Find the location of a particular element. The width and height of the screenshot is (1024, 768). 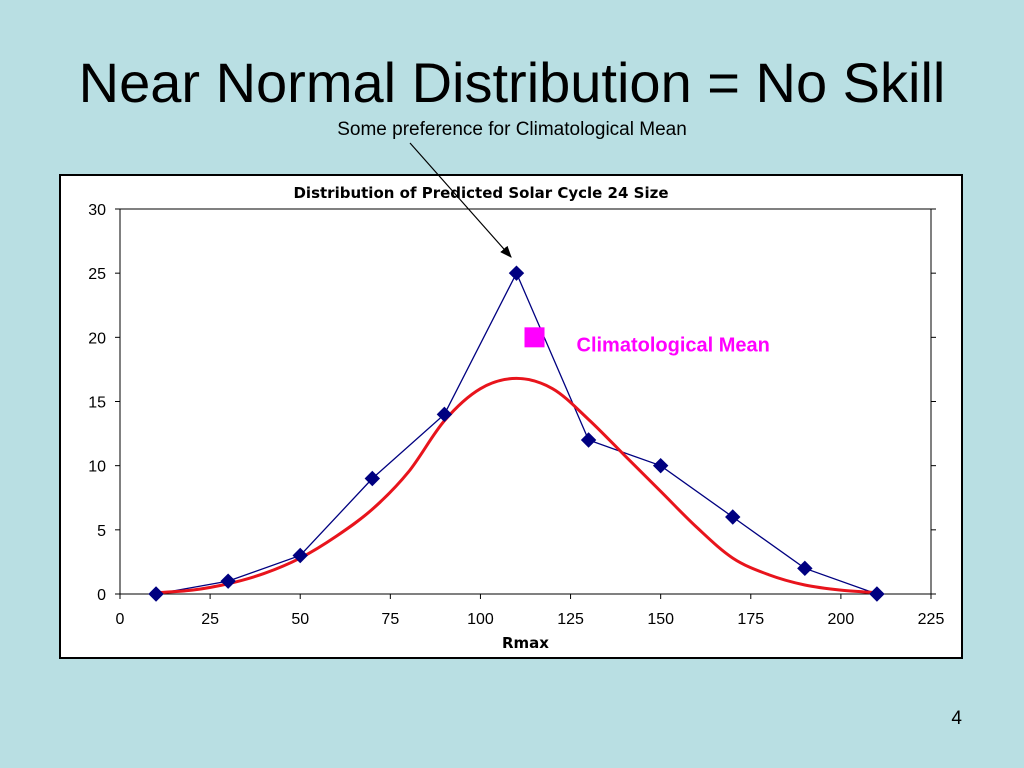

x-tick-label: 50 is located at coordinates (300, 619).